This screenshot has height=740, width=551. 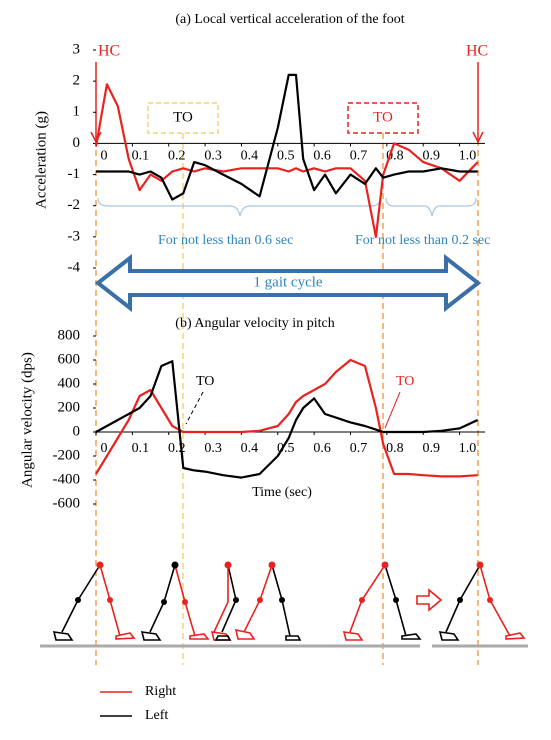 I want to click on y-tick-label: 1, so click(x=77, y=112).